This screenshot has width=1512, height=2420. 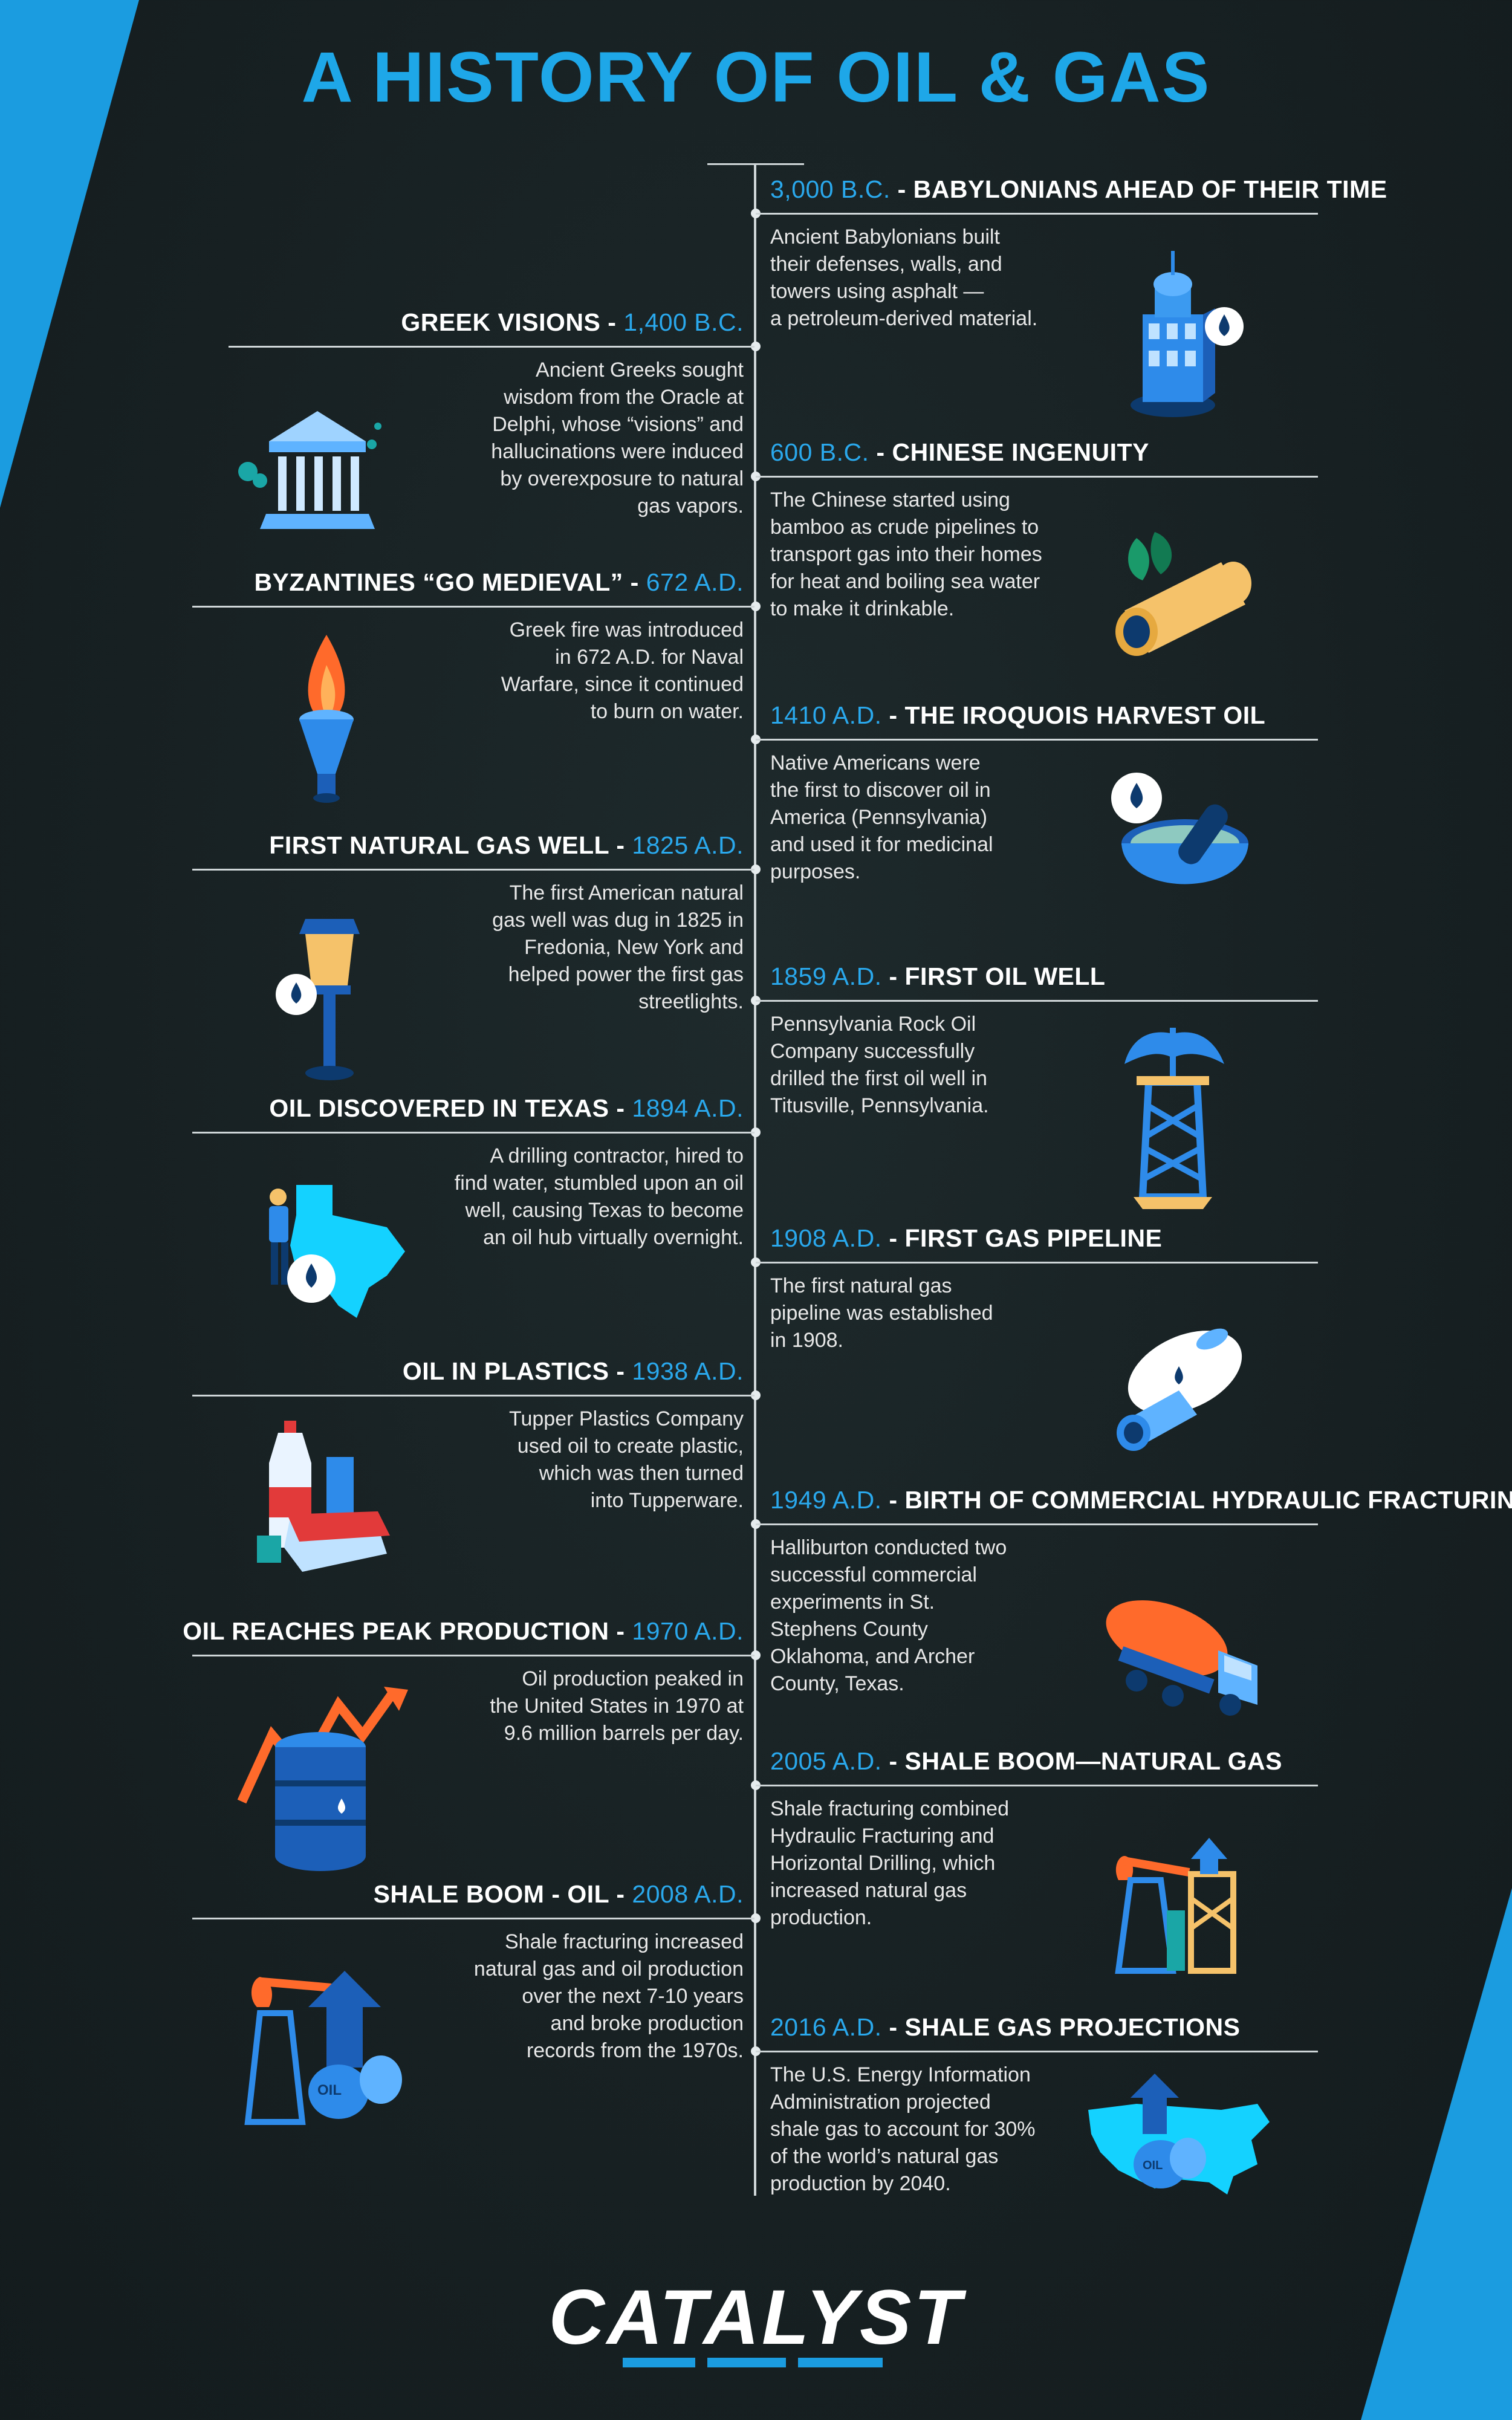 I want to click on description-line: Titusville, Pennsylvania., so click(x=879, y=1105).